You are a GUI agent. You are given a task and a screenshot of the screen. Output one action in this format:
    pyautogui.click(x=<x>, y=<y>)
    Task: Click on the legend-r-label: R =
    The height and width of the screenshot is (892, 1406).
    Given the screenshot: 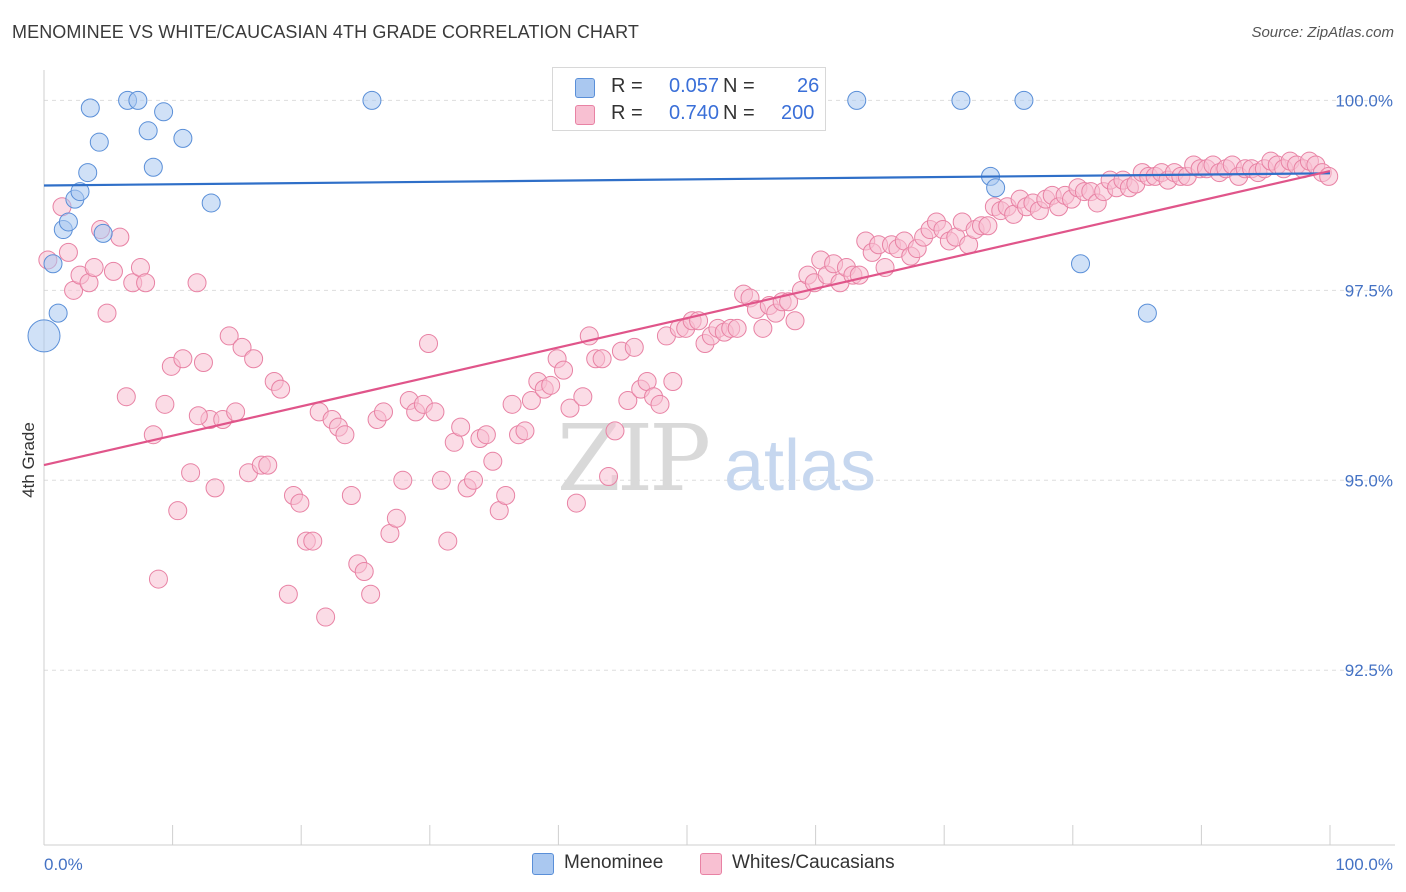 What is the action you would take?
    pyautogui.click(x=627, y=113)
    